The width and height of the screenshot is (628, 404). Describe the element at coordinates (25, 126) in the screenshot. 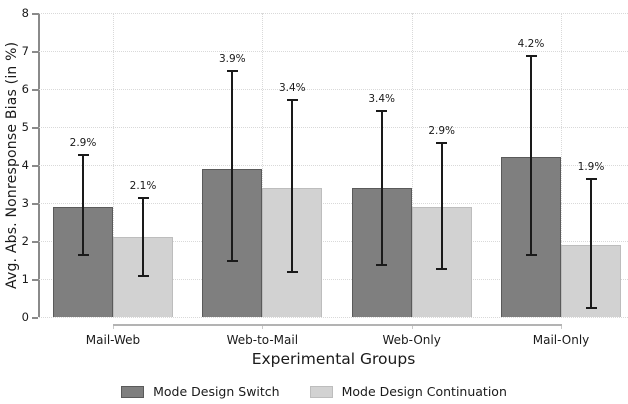

I see `y-tick-label: 5` at that location.